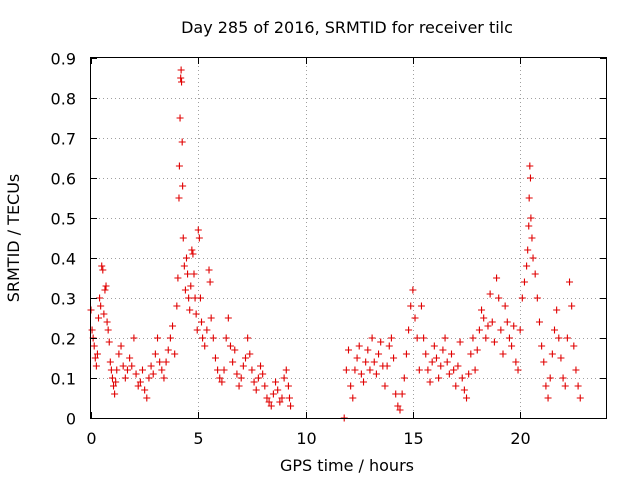 This screenshot has width=640, height=480. Describe the element at coordinates (198, 438) in the screenshot. I see `x-tick-label: 5` at that location.